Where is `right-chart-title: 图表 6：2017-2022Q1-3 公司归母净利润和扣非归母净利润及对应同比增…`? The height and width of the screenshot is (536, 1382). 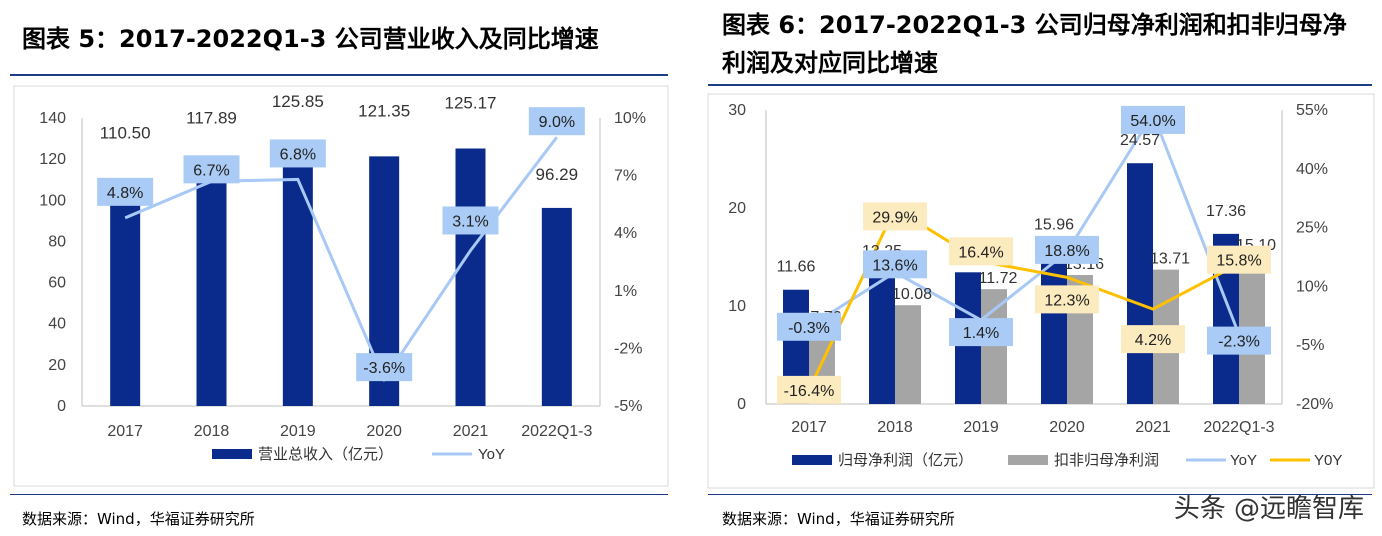 right-chart-title: 图表 6：2017-2022Q1-3 公司归母净利润和扣非归母净利润及对应同比增… is located at coordinates (1034, 44).